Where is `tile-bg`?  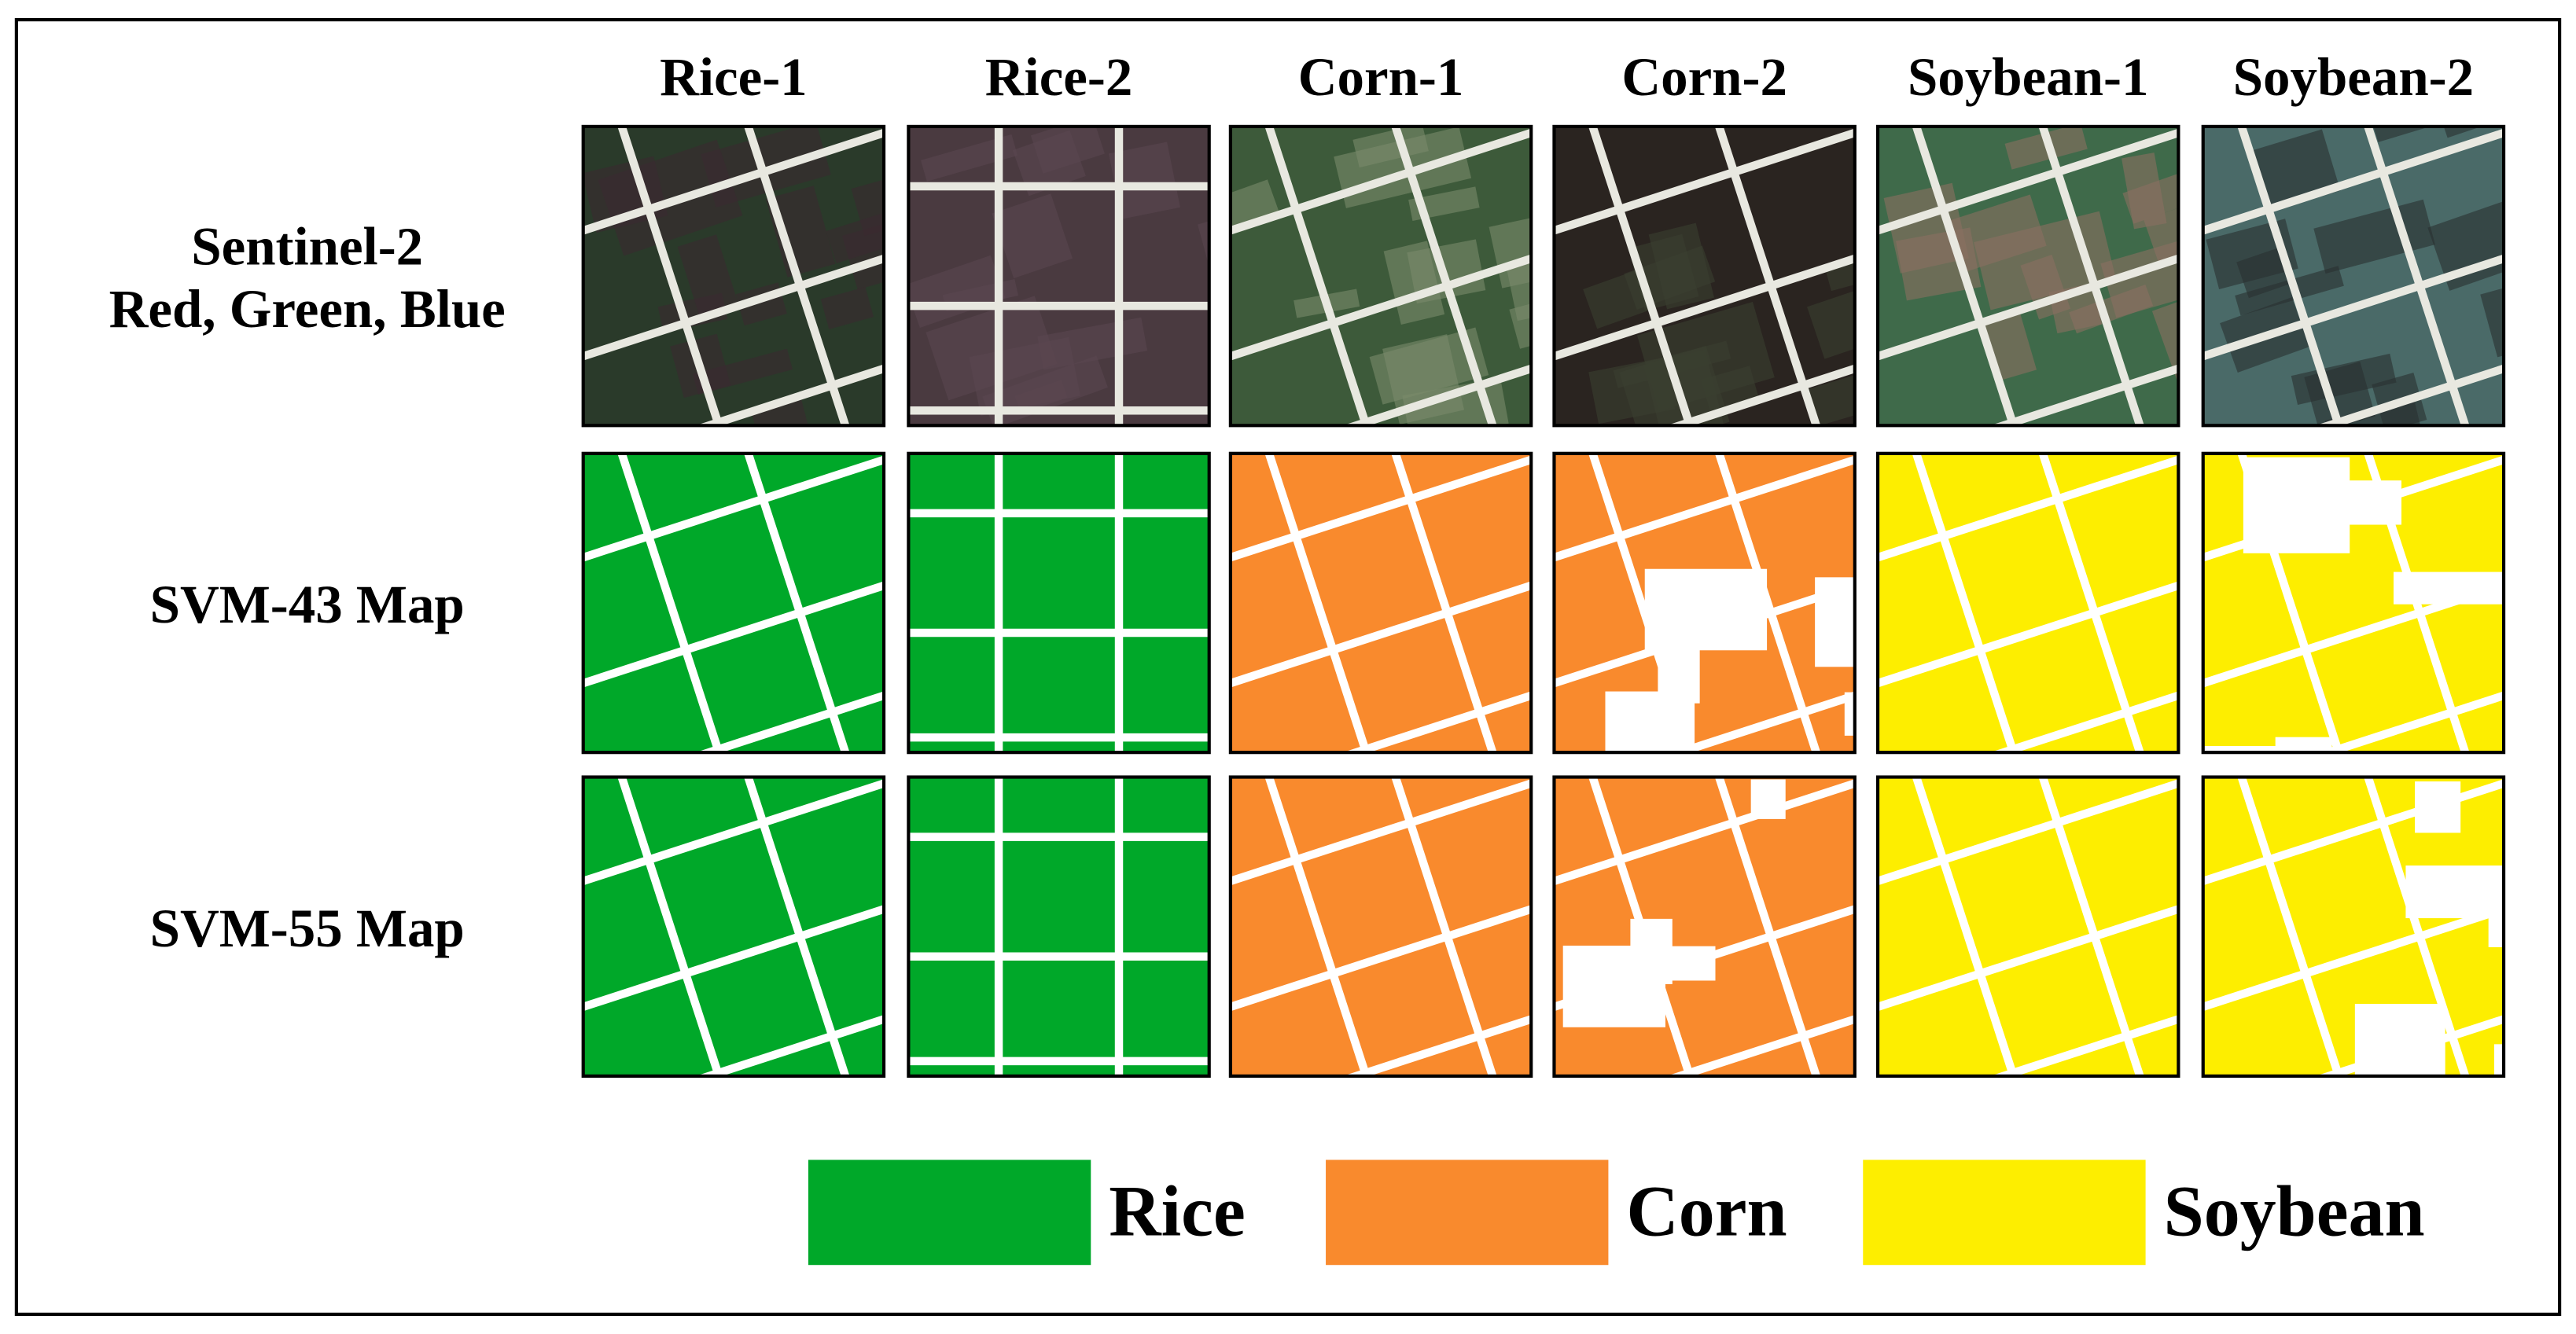
tile-bg is located at coordinates (1058, 927).